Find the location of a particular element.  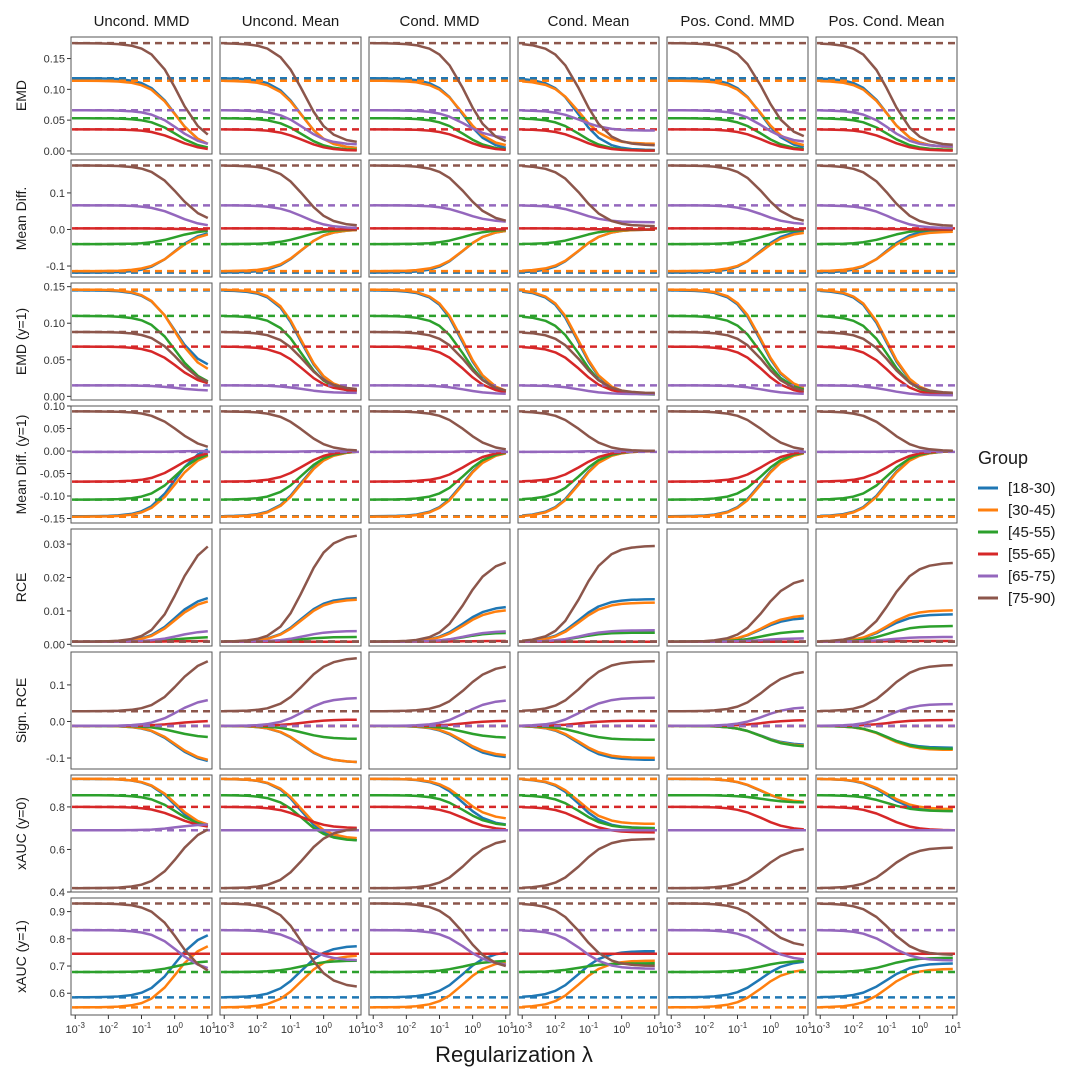

y-tick-label: -0.10 is located at coordinates (52, 497).